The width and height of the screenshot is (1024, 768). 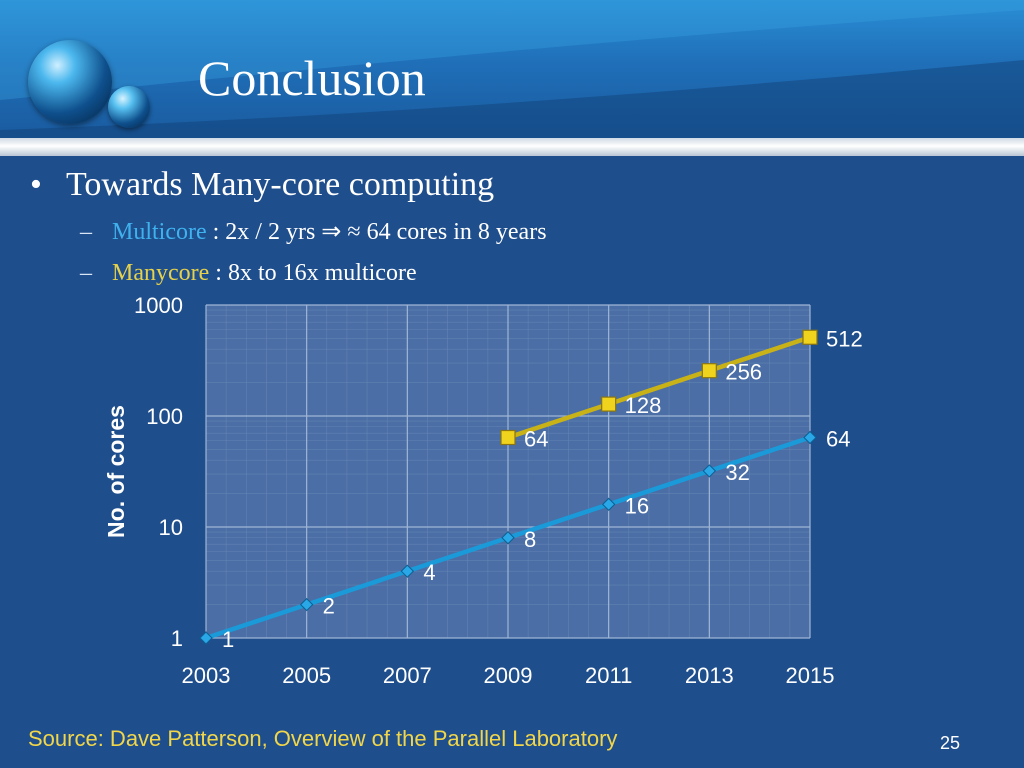 I want to click on multicore-data-label: 8, so click(x=530, y=539).